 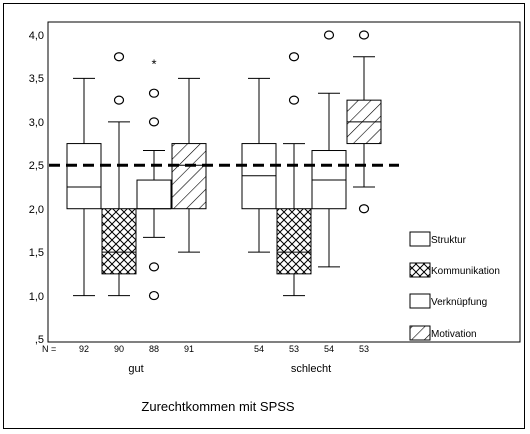 I want to click on legend-swatch-motivation, so click(x=420, y=333).